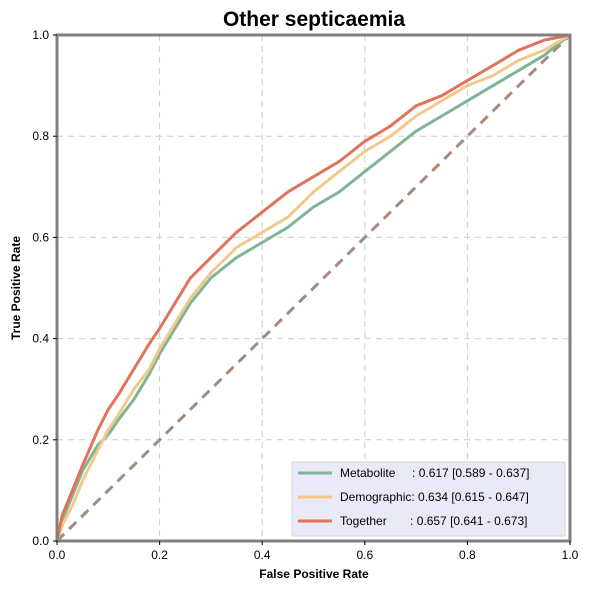 This screenshot has height=592, width=591. What do you see at coordinates (262, 555) in the screenshot?
I see `x-tick-label-2: 0.4` at bounding box center [262, 555].